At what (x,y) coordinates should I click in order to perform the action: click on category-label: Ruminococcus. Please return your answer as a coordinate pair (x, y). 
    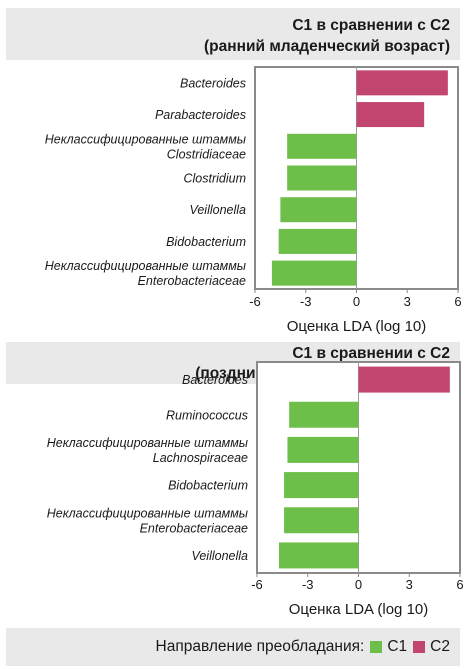
    Looking at the image, I should click on (207, 415).